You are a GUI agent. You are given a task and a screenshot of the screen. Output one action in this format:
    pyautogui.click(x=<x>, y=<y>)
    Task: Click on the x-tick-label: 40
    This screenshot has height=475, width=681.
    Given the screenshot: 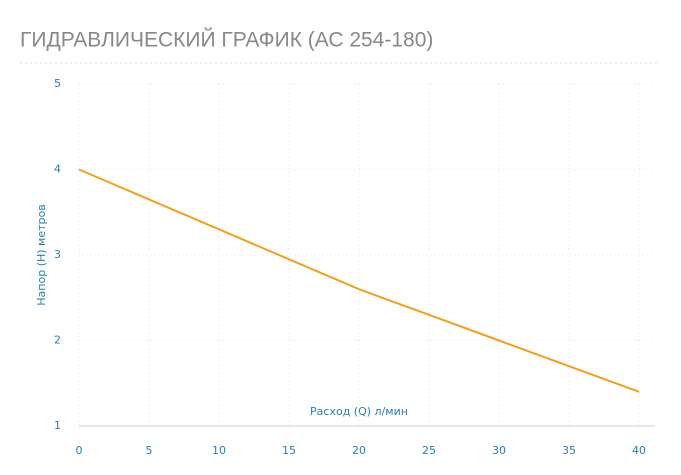 What is the action you would take?
    pyautogui.click(x=639, y=450)
    